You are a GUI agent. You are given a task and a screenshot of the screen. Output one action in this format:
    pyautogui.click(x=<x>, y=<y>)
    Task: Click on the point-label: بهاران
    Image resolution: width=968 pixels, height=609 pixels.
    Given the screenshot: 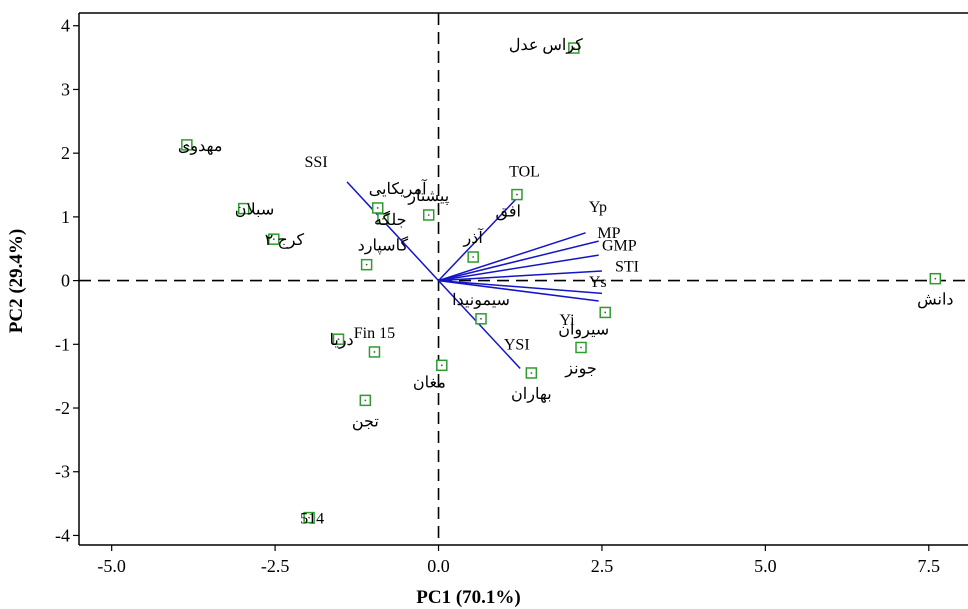 What is the action you would take?
    pyautogui.click(x=531, y=394)
    